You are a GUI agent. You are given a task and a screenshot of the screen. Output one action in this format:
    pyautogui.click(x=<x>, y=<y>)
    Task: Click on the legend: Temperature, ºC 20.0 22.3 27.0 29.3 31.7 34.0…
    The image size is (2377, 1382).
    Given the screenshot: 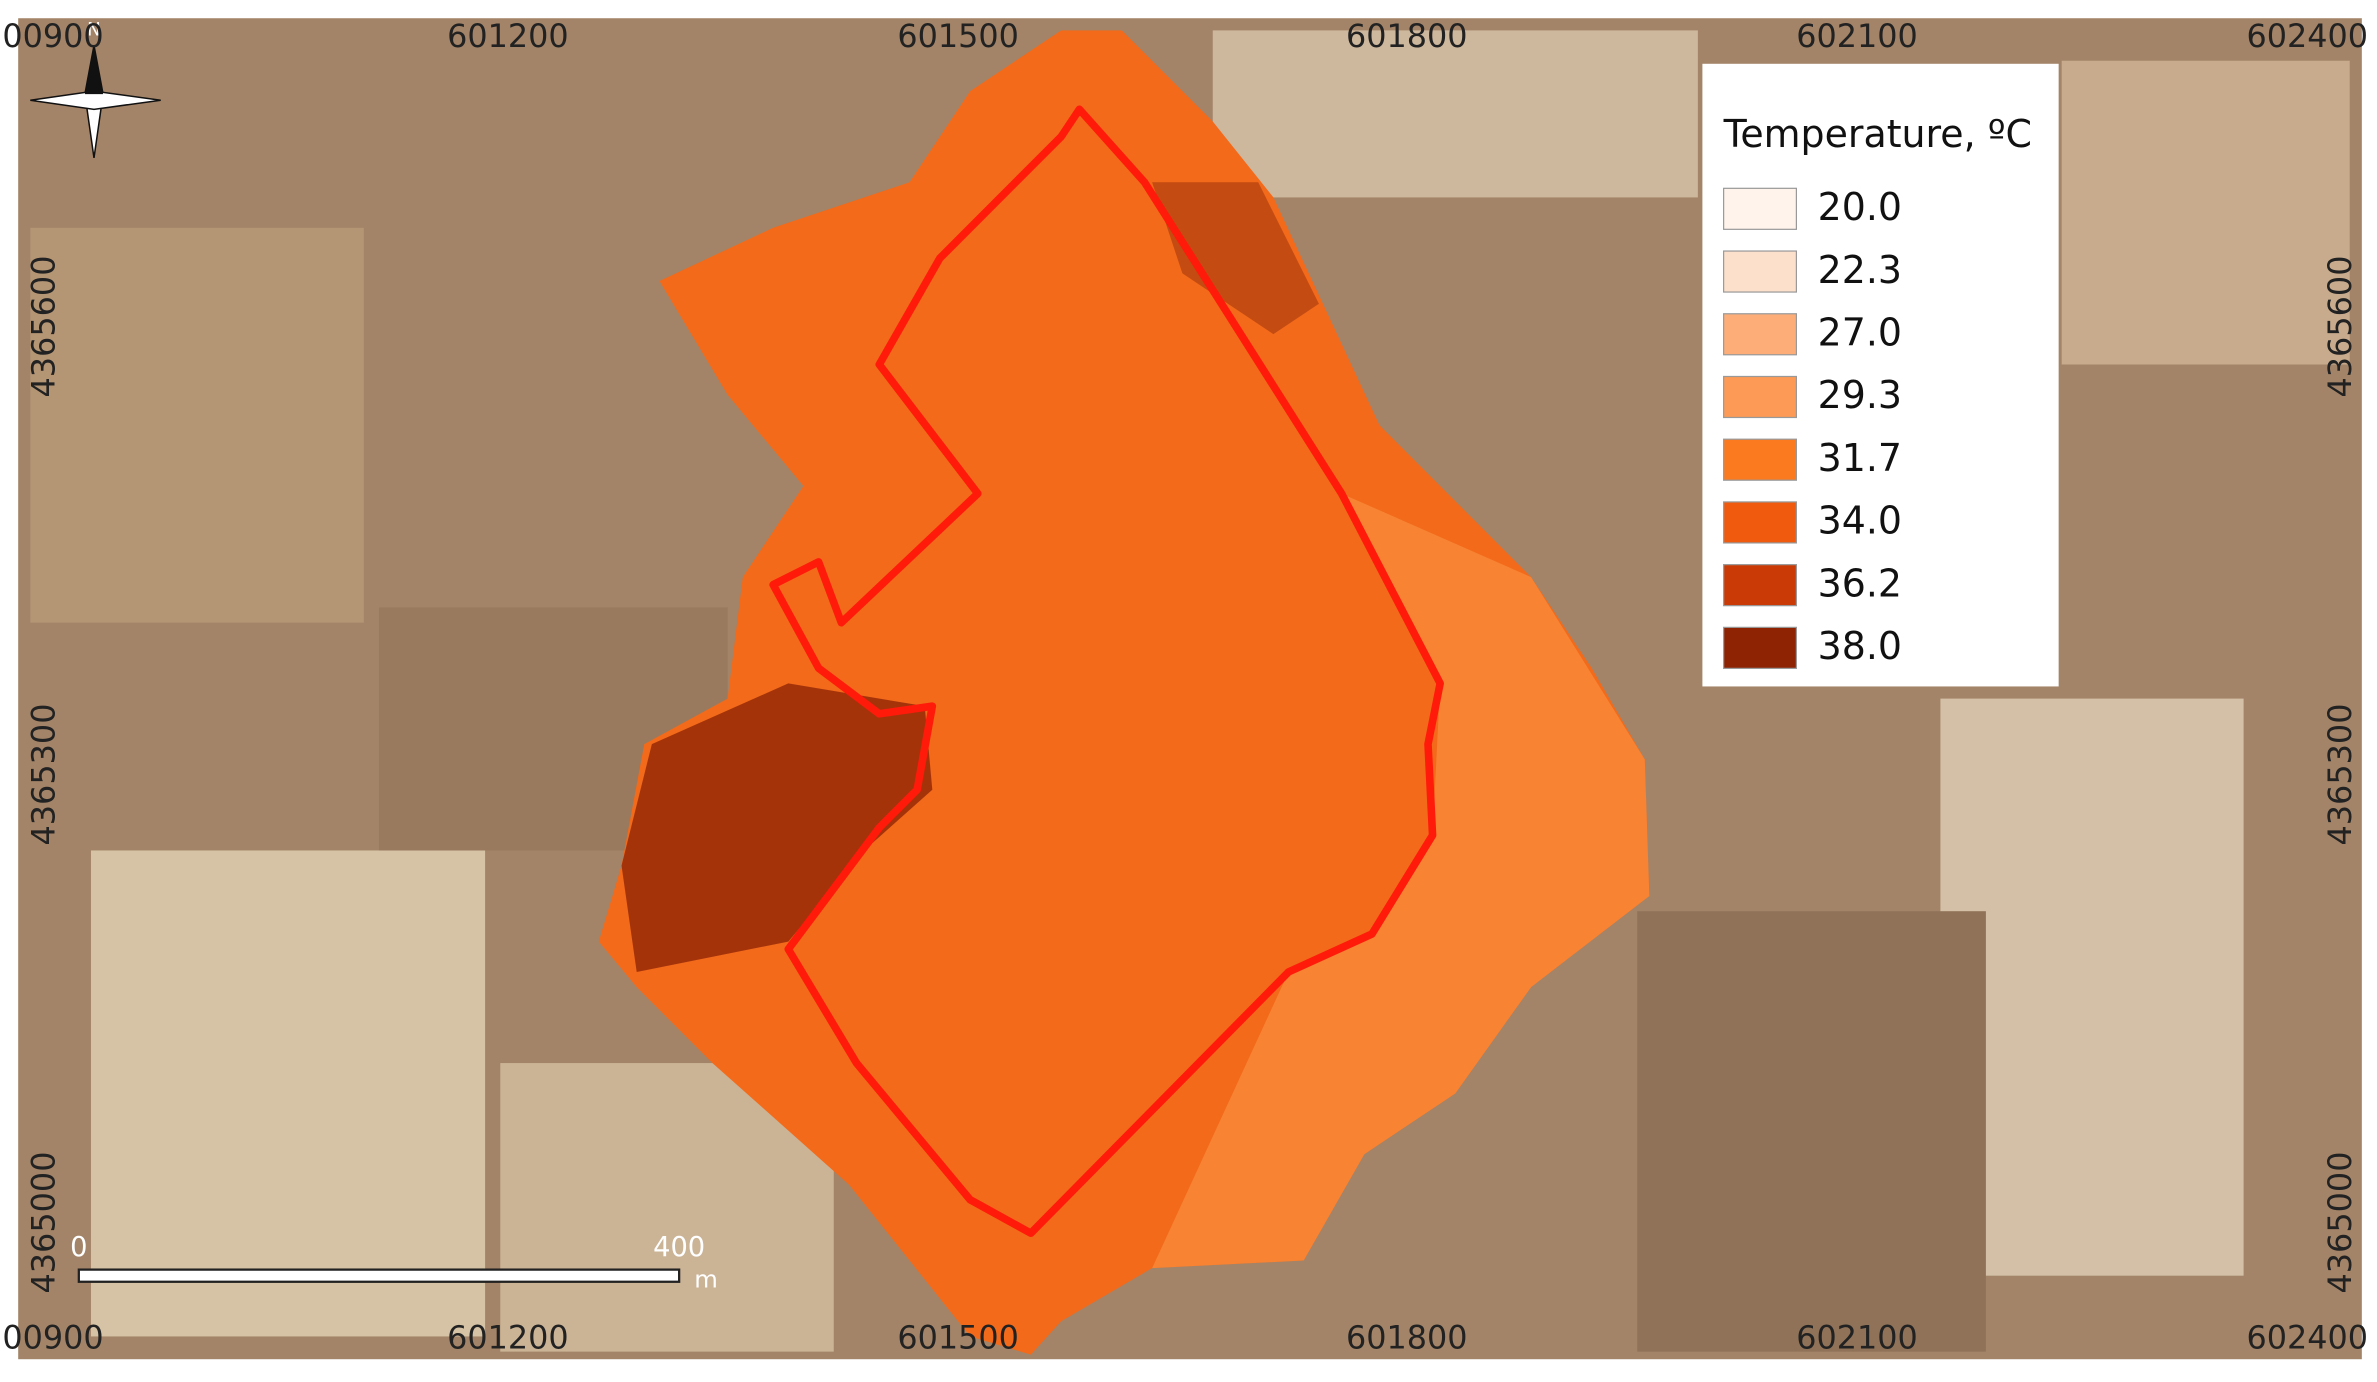 What is the action you would take?
    pyautogui.click(x=1880, y=375)
    